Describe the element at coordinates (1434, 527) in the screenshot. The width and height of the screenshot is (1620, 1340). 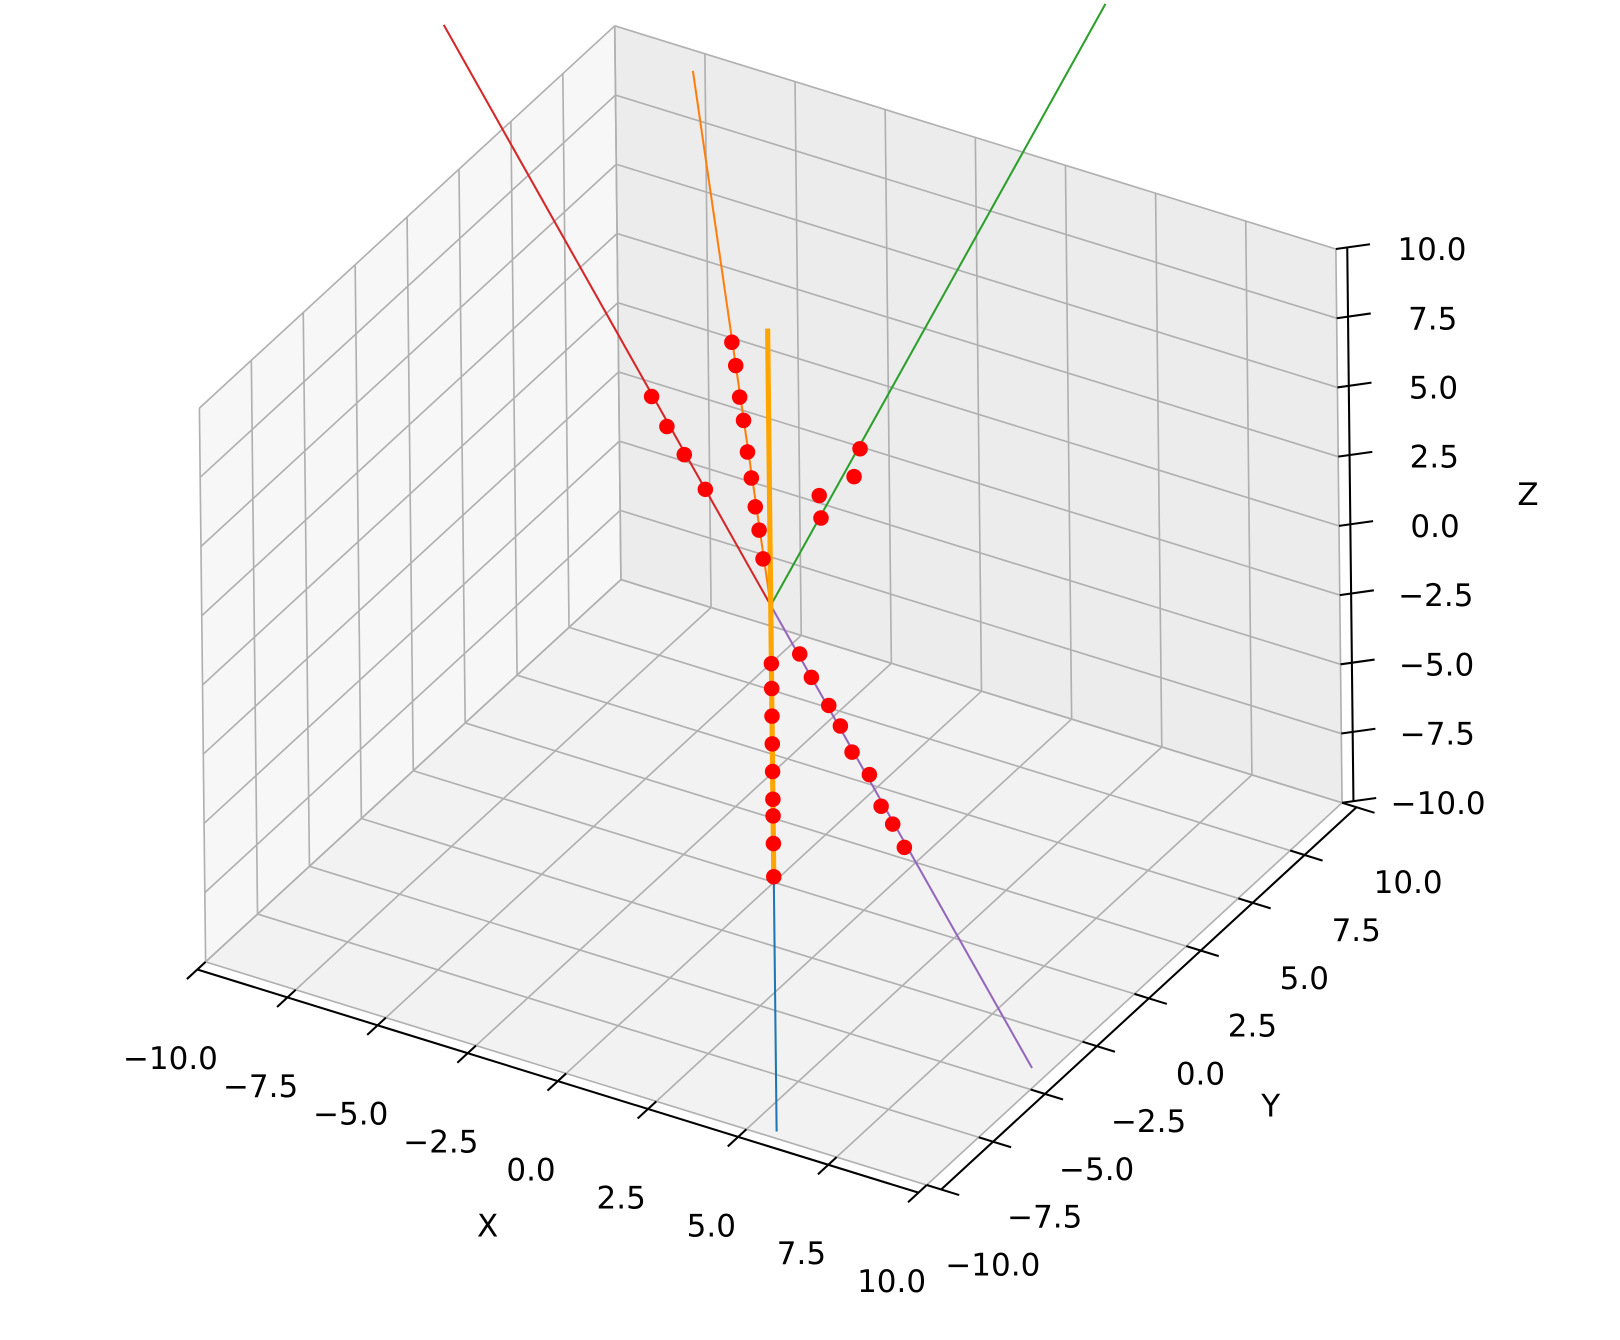
I see `z-tick-label: 0.0` at that location.